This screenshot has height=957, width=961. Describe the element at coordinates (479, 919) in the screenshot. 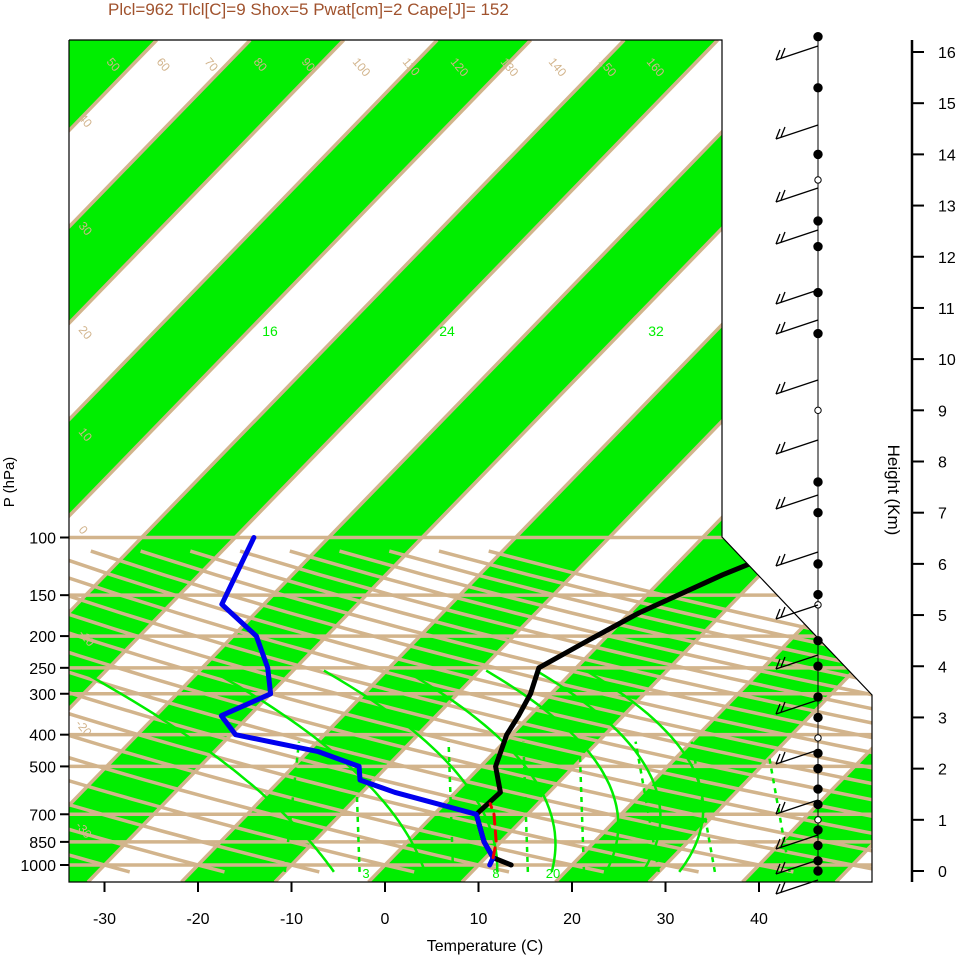

I see `x-tick-label: 10` at that location.